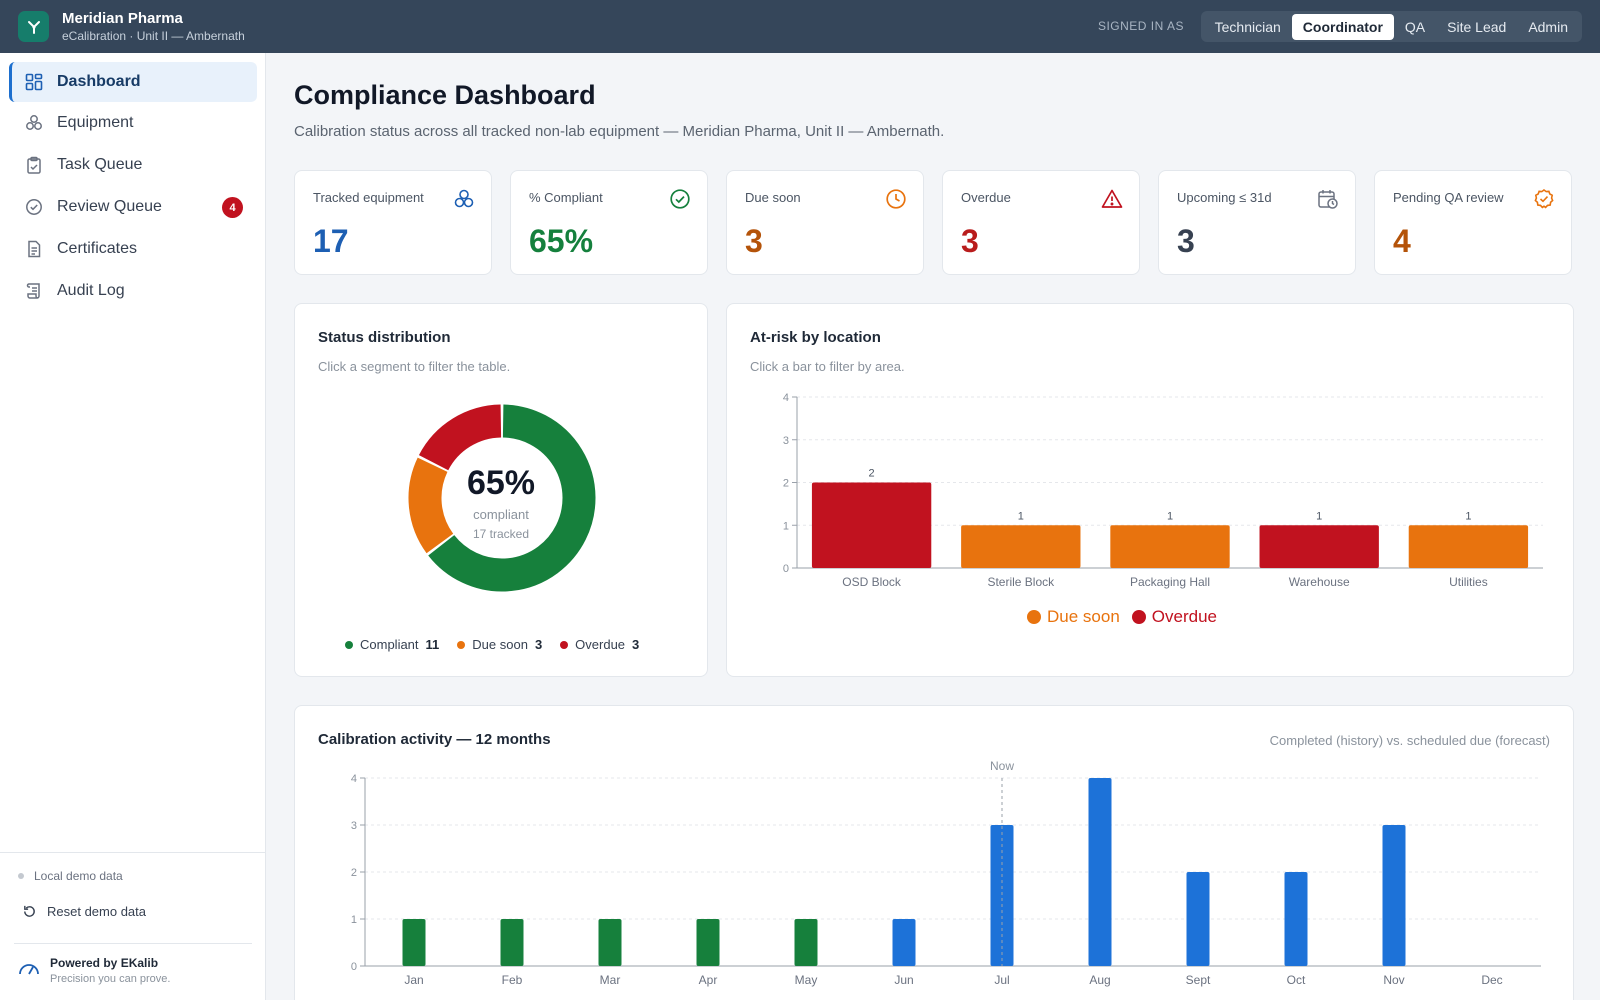  I want to click on card-title: Status distribution, so click(384, 337).